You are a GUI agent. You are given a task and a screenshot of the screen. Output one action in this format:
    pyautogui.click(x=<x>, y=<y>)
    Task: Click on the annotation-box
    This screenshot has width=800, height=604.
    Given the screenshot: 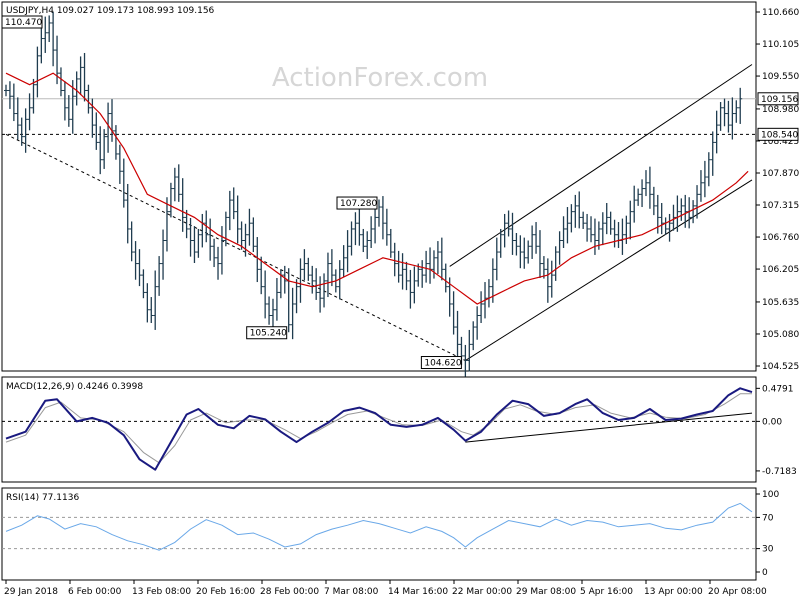 What is the action you would take?
    pyautogui.click(x=441, y=363)
    